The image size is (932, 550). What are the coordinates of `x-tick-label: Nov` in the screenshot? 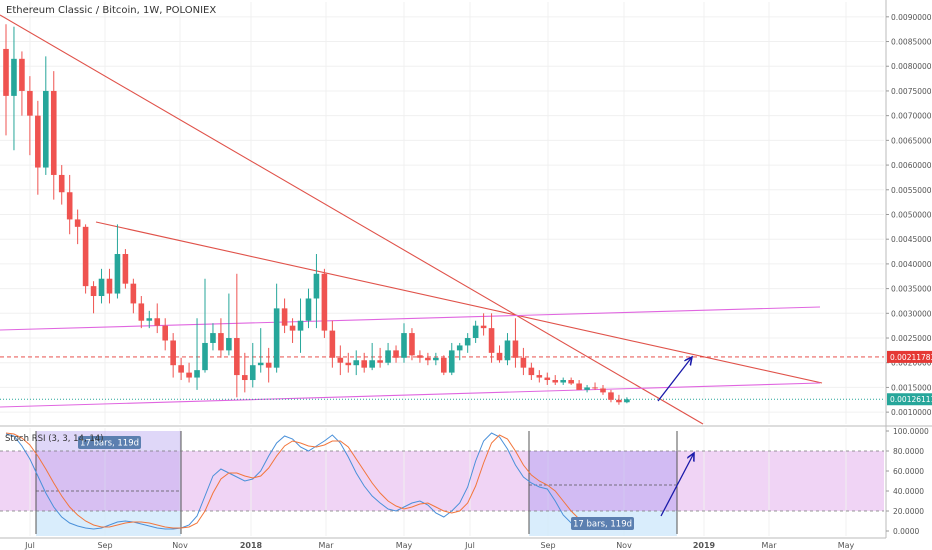 It's located at (624, 545).